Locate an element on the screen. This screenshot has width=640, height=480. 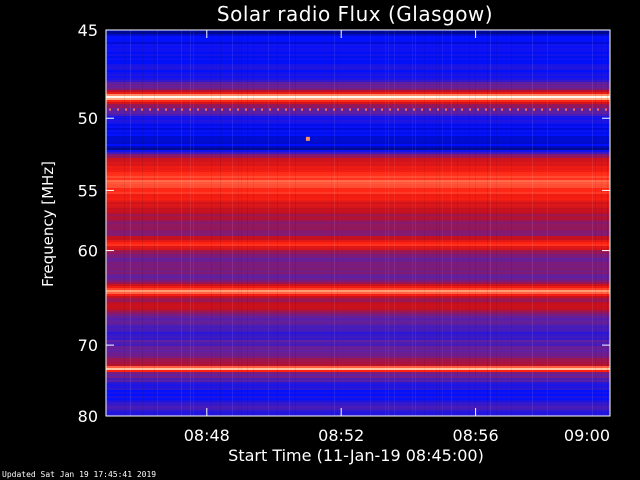
heatmap-hotspot is located at coordinates (307, 138).